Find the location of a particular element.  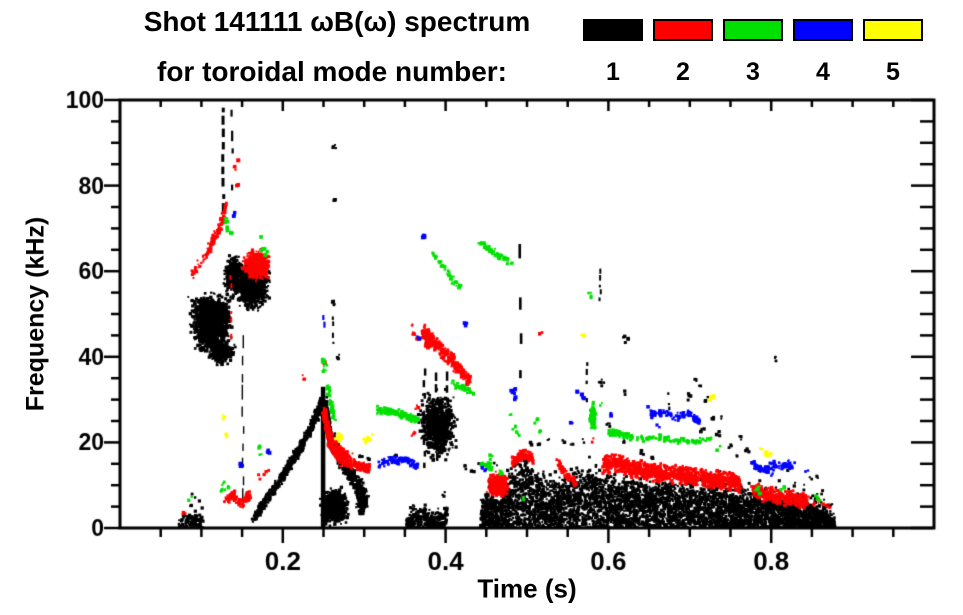

chart-title-line-2: for toroidal mode number: is located at coordinates (332, 71).